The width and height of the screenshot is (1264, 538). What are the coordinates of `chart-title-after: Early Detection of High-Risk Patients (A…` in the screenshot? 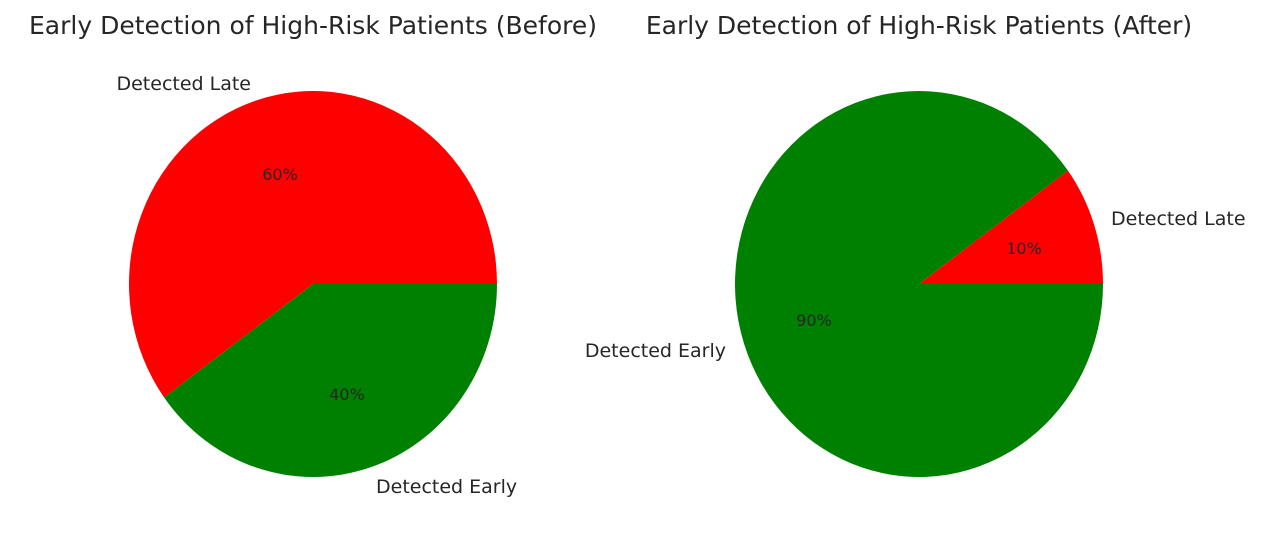 It's located at (919, 25).